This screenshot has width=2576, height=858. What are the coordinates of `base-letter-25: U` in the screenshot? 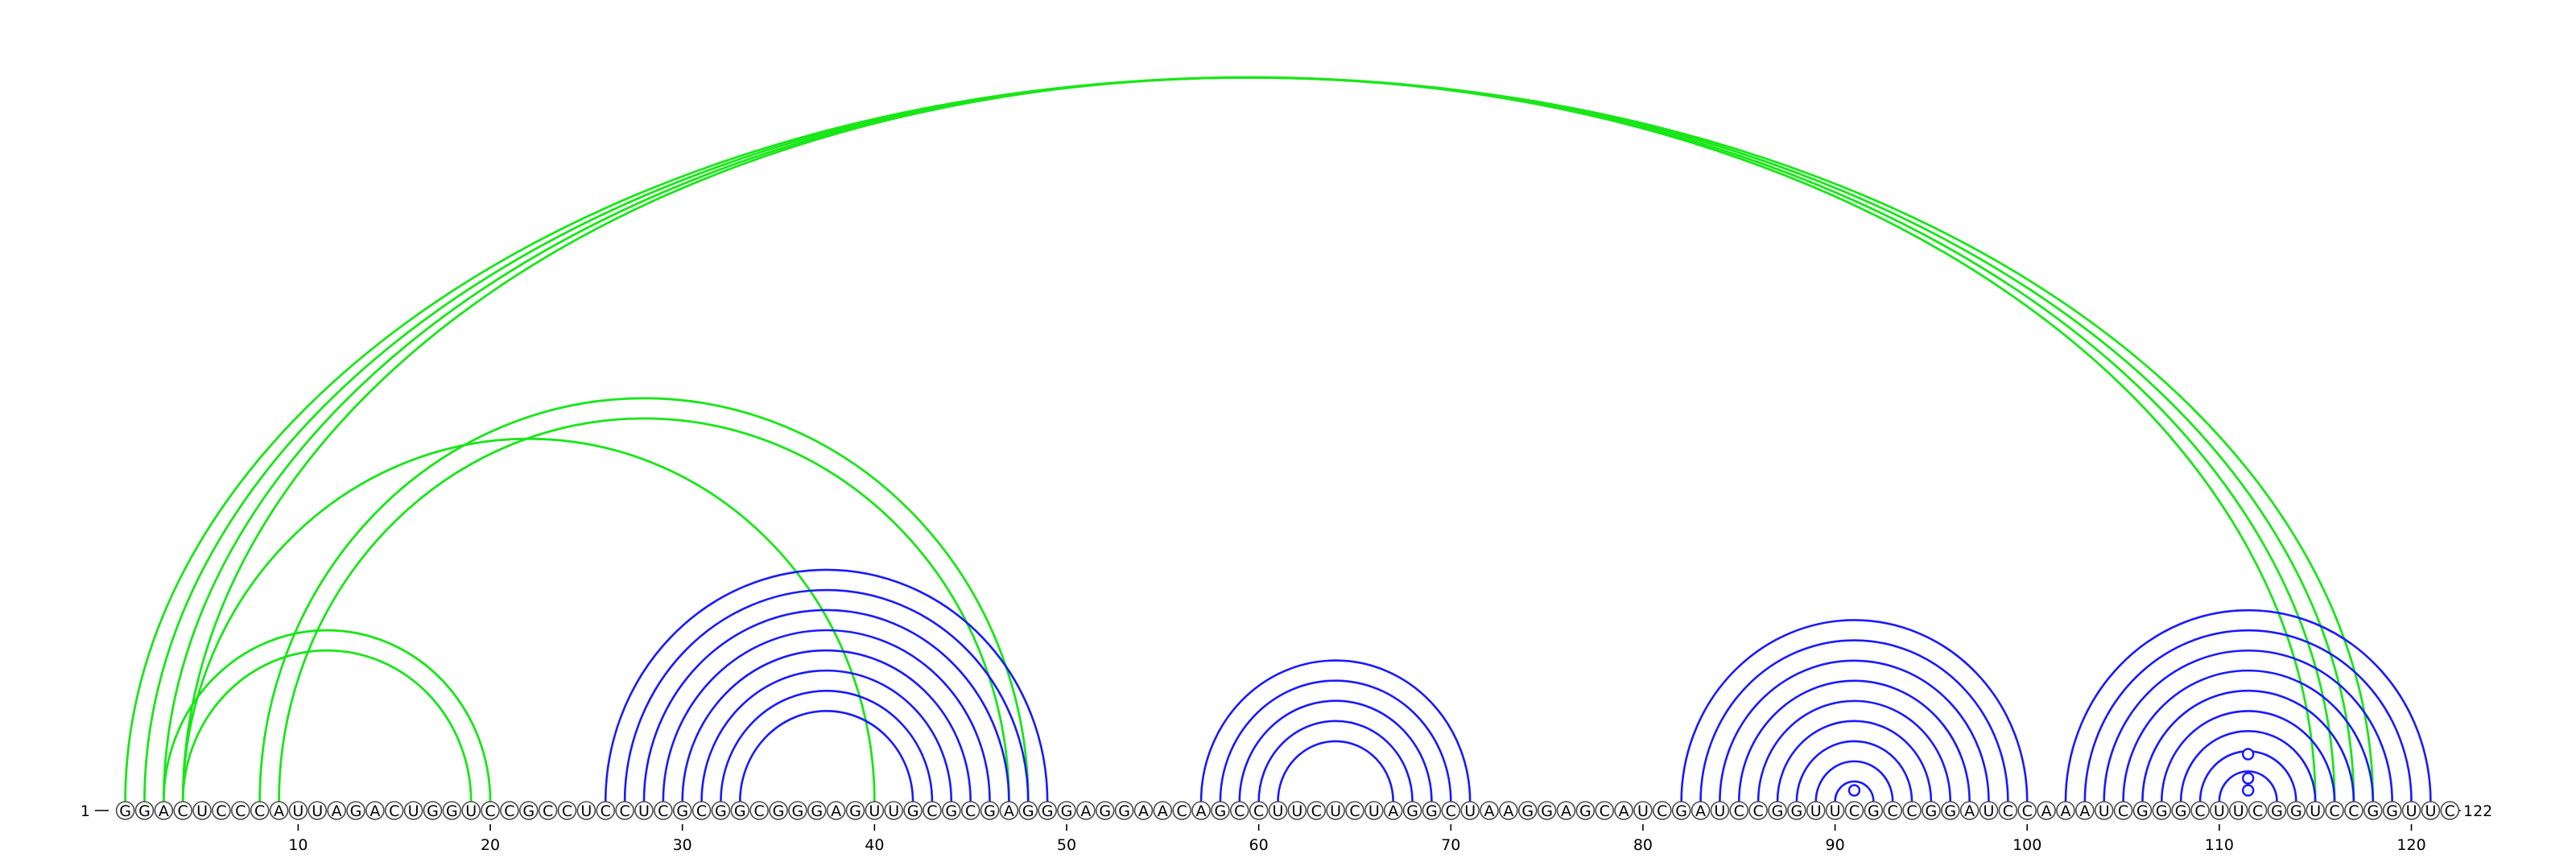 It's located at (586, 811).